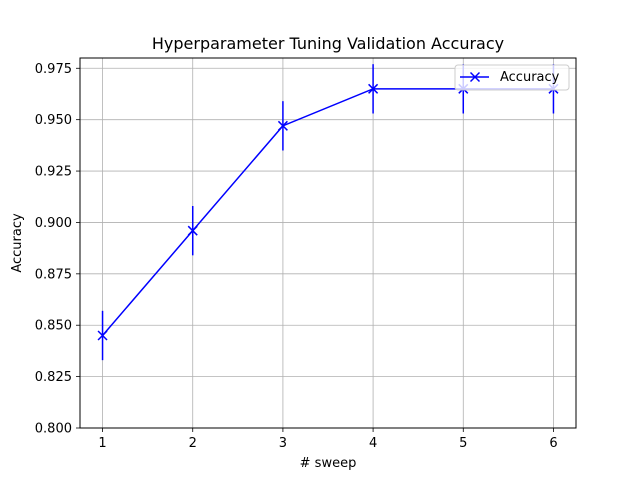 Image resolution: width=640 pixels, height=480 pixels. I want to click on legend-marker-icon, so click(475, 77).